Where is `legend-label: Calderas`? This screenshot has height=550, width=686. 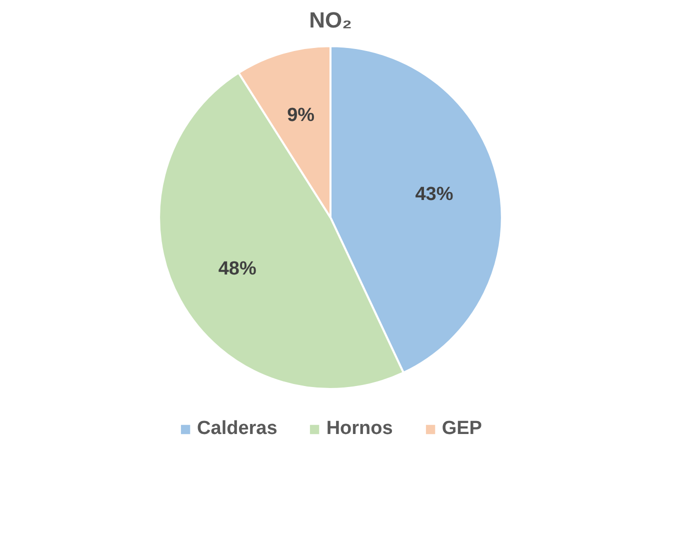
legend-label: Calderas is located at coordinates (237, 429).